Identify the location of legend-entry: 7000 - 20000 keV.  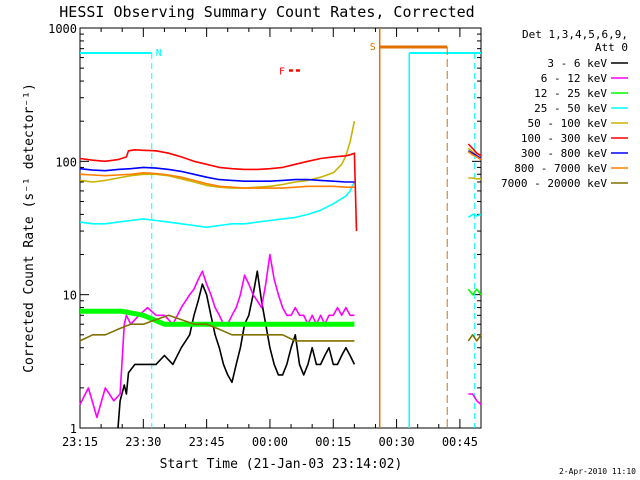
(554, 183).